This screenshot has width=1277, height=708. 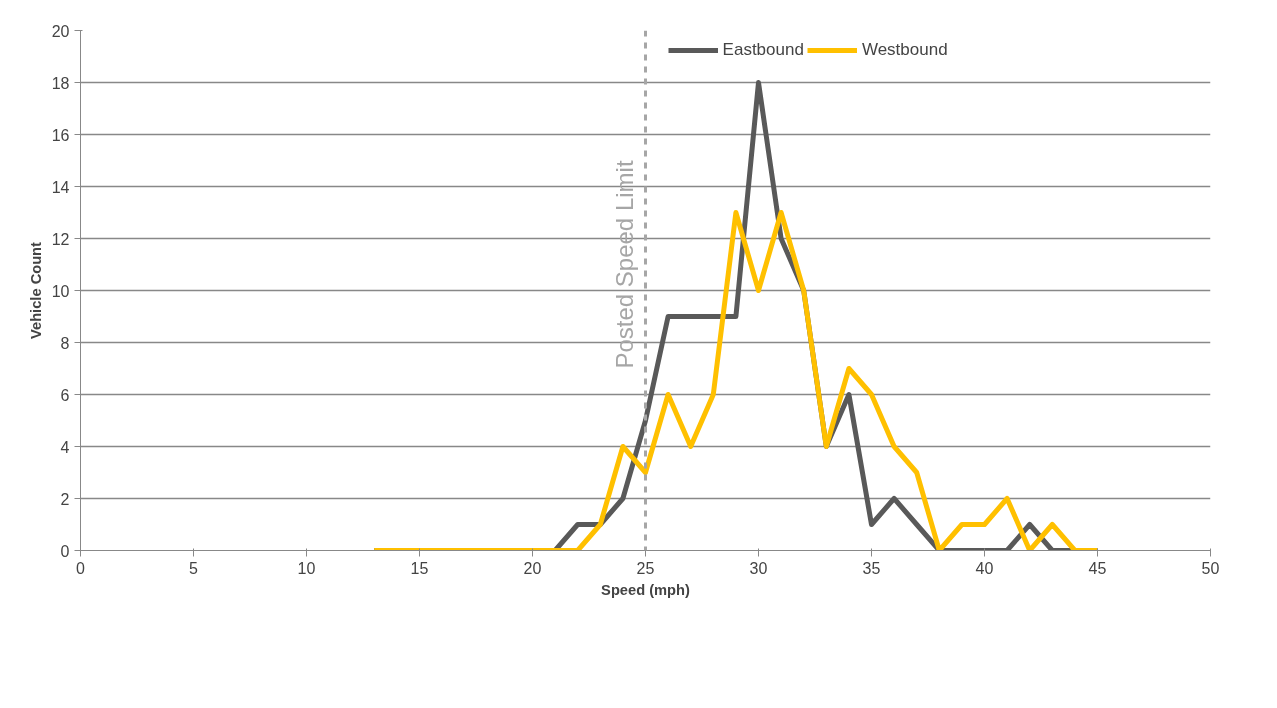 I want to click on y-tick-label: 14, so click(x=60, y=187).